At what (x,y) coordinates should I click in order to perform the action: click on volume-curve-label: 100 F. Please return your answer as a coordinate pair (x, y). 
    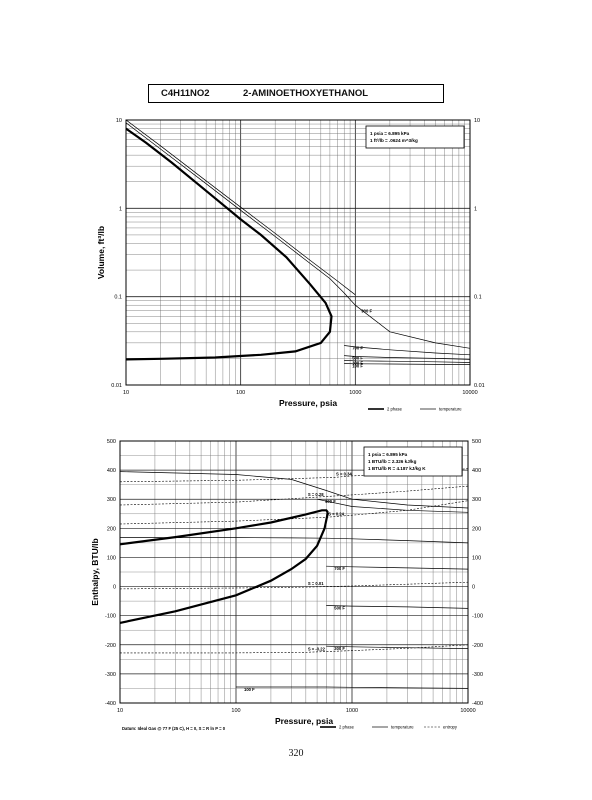
    Looking at the image, I should click on (357, 366).